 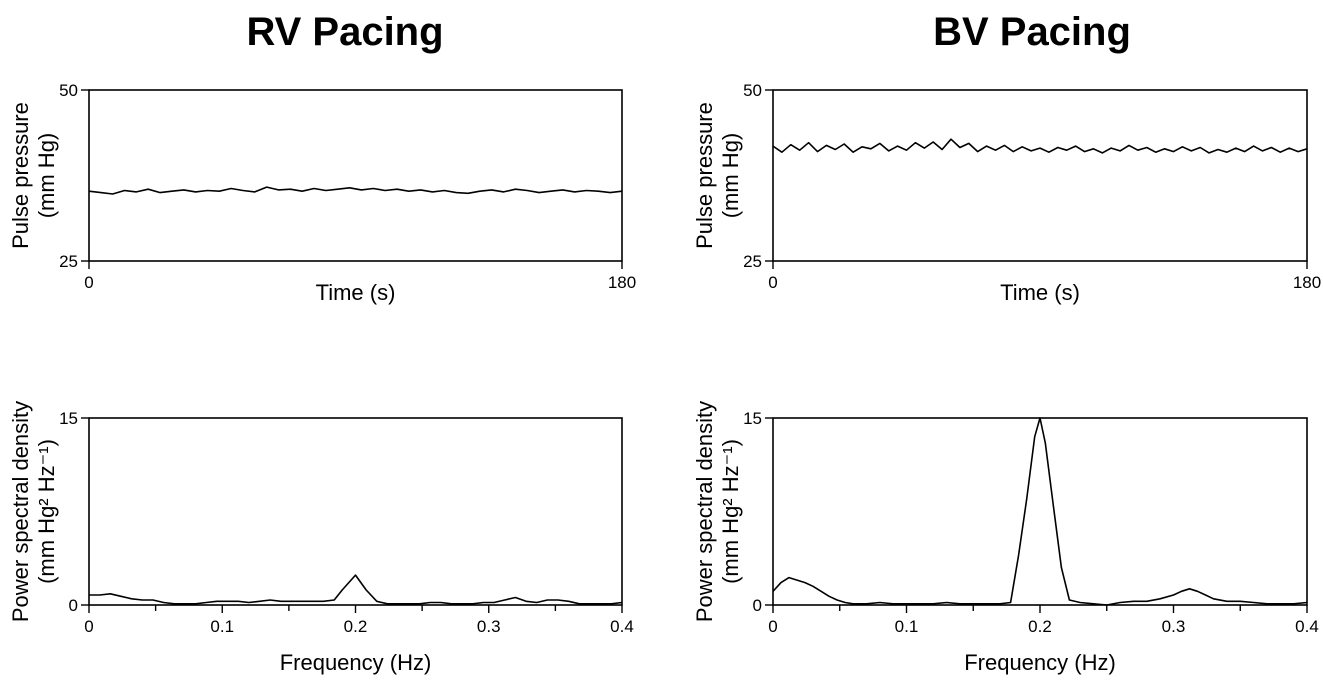 I want to click on chart-title: RV Pacing, so click(x=344, y=32).